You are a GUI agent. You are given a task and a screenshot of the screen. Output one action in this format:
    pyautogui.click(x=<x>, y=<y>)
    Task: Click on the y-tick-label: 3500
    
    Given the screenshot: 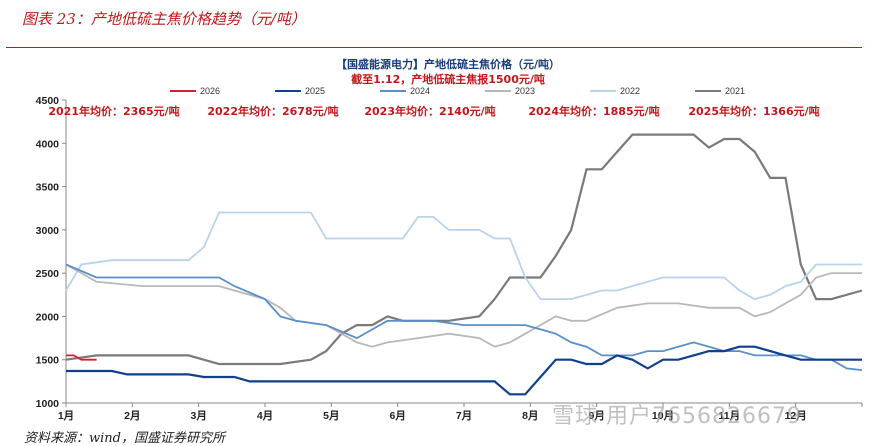 What is the action you would take?
    pyautogui.click(x=48, y=188)
    